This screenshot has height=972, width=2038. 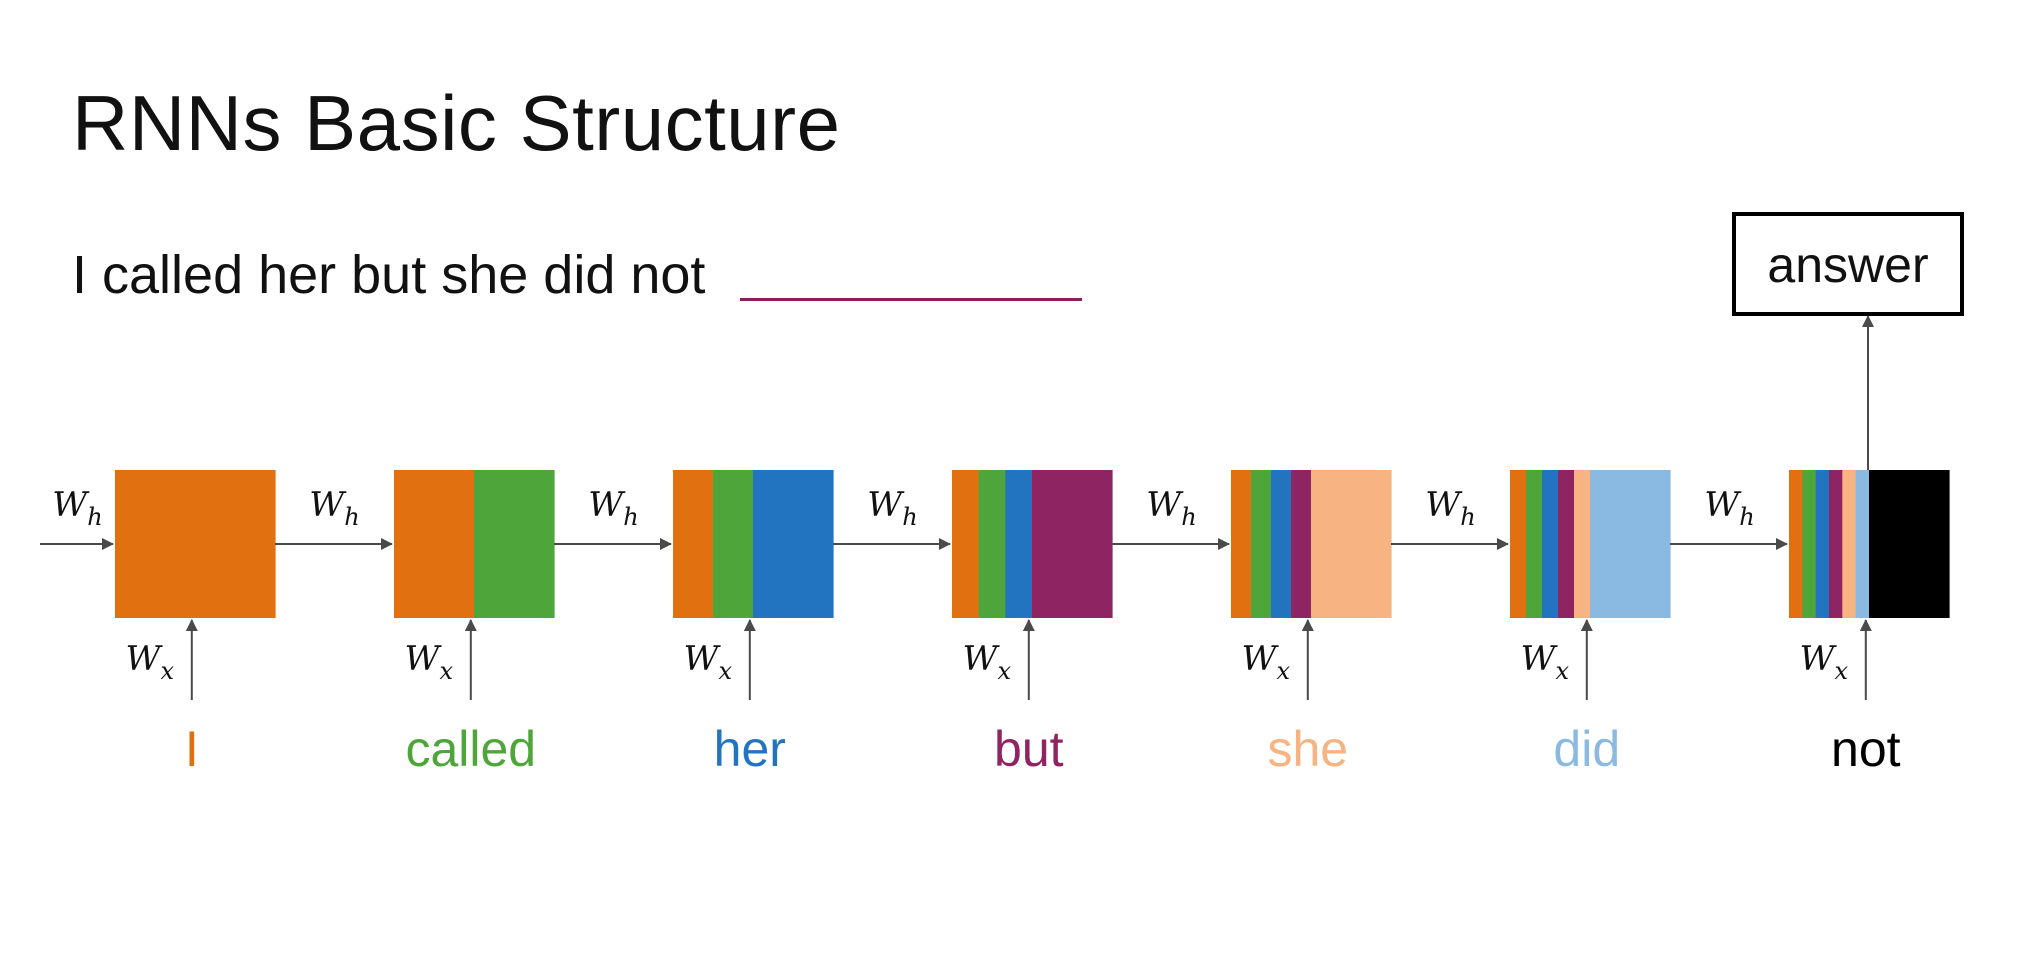 I want to click on input-word-7: not, so click(x=1866, y=749).